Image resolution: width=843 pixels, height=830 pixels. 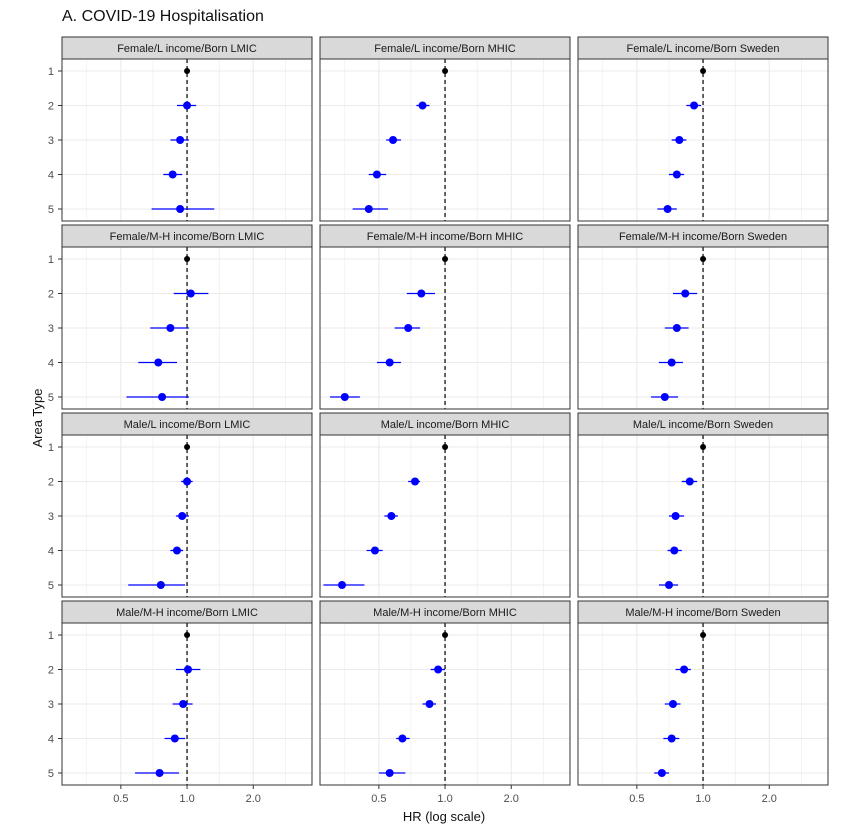 I want to click on facet-strip-label: Male/M-H income/Born MHIC, so click(x=445, y=613).